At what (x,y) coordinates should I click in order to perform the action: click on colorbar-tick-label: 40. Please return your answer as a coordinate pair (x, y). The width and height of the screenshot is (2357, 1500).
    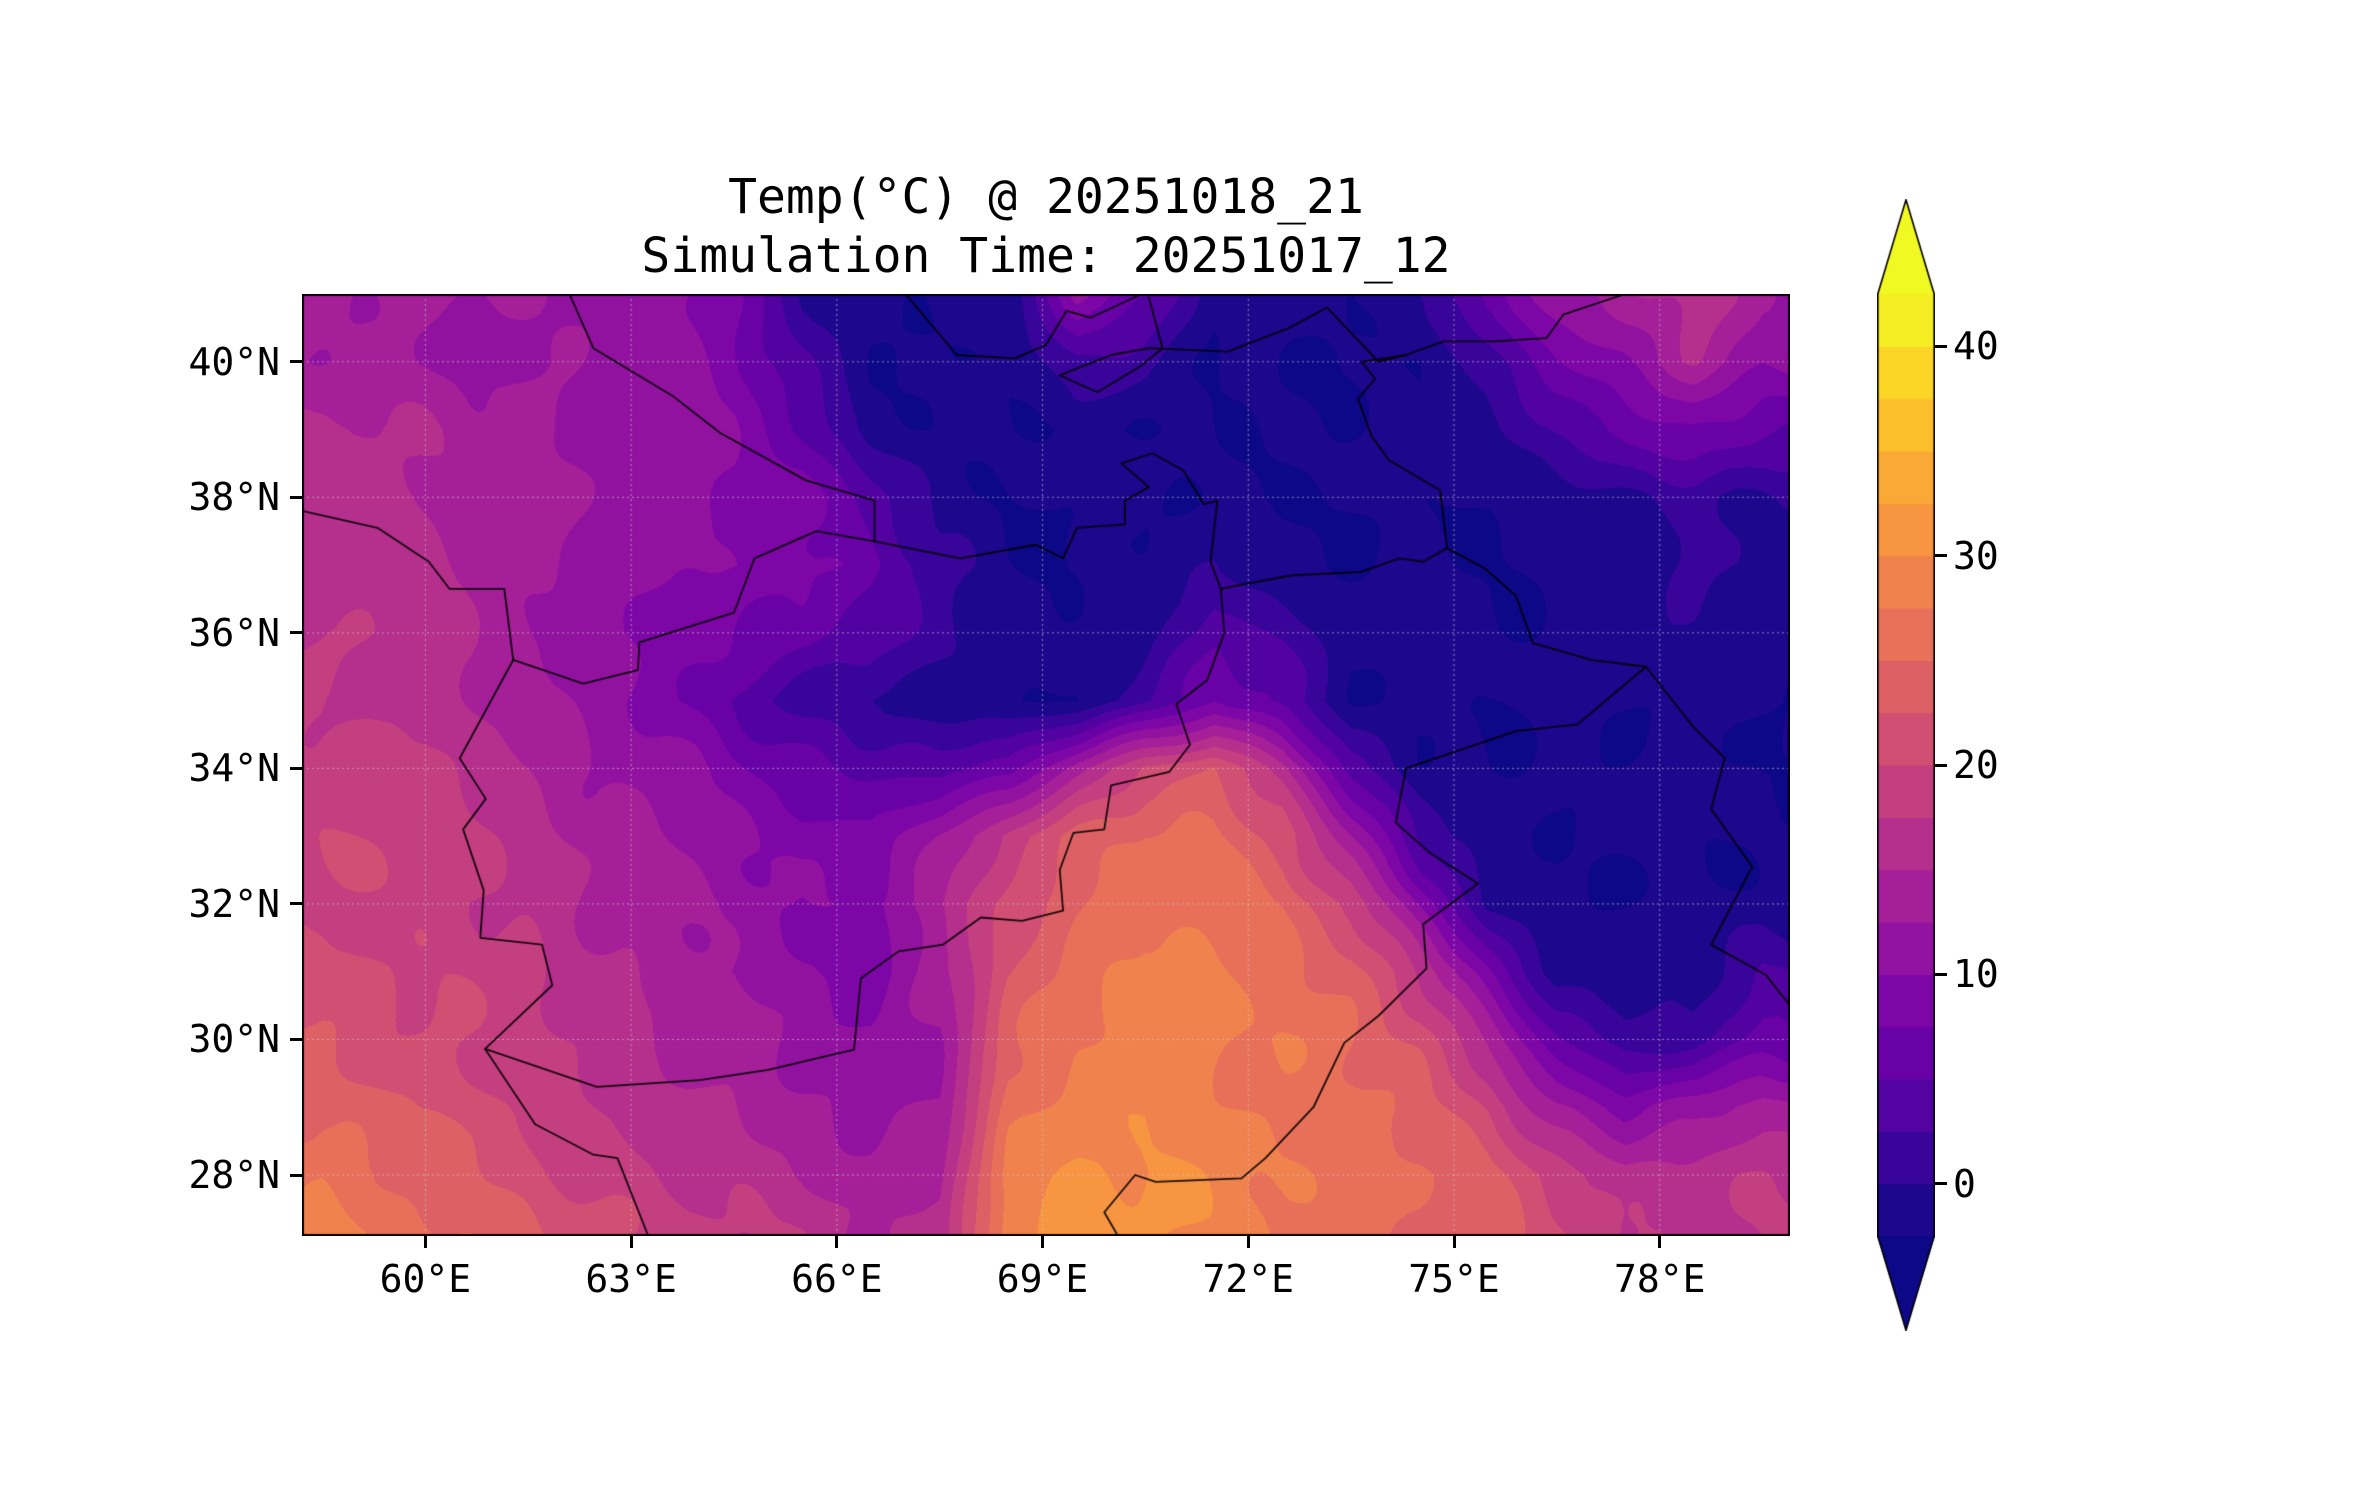
    Looking at the image, I should click on (1976, 346).